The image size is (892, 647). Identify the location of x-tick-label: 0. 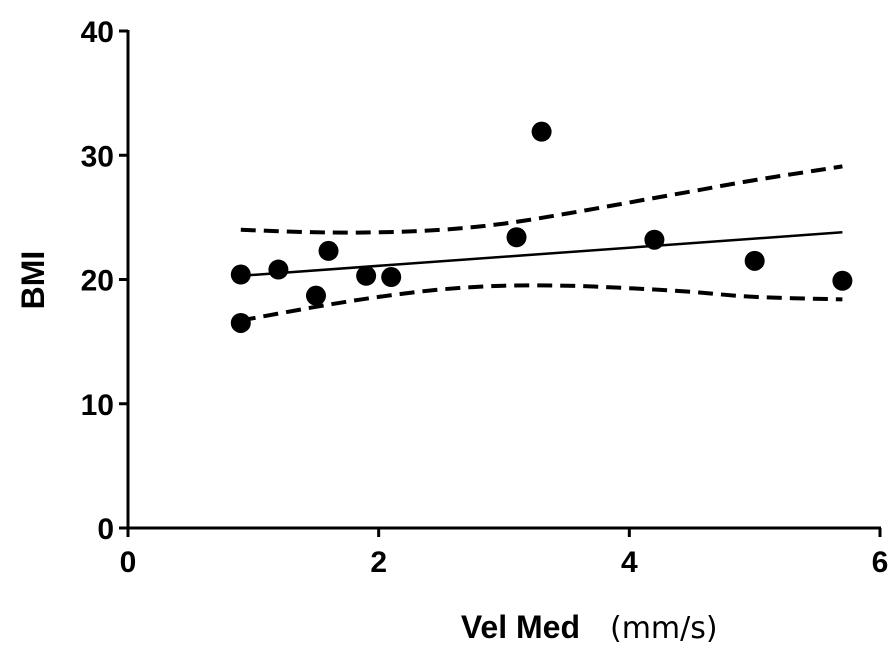
(128, 562).